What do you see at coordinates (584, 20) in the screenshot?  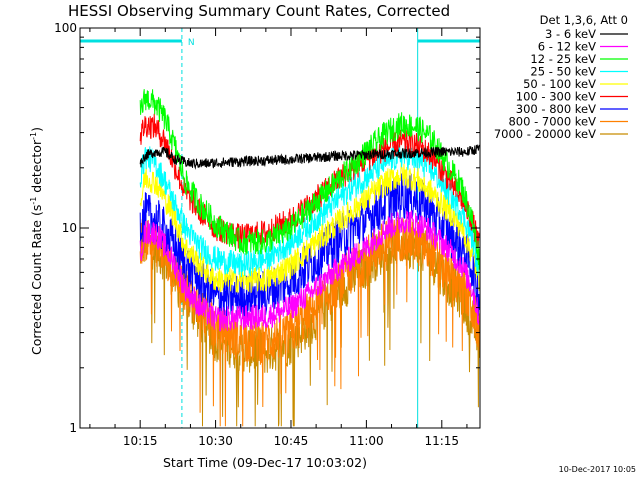 I see `legend-header: Det 1,3,6, Att 0` at bounding box center [584, 20].